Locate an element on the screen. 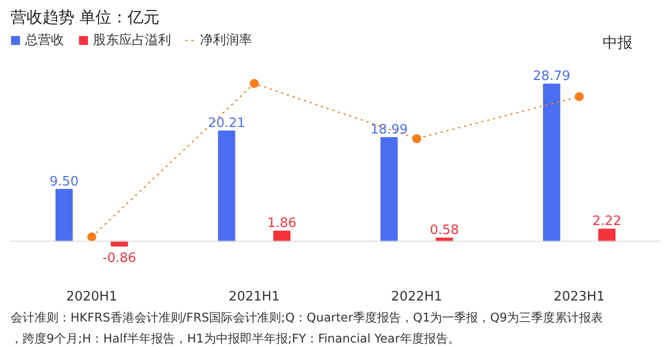 The width and height of the screenshot is (670, 346). data-label: 20.21 is located at coordinates (227, 123).